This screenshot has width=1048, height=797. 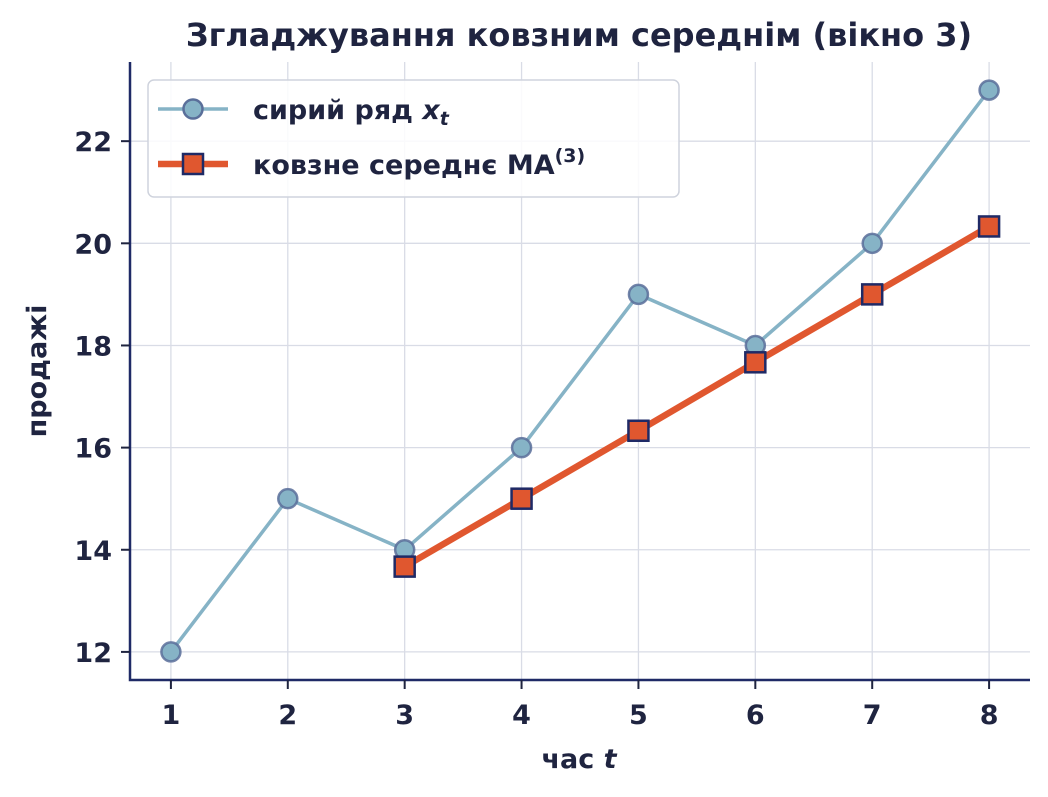 What do you see at coordinates (193, 164) in the screenshot?
I see `legend-ma-marker` at bounding box center [193, 164].